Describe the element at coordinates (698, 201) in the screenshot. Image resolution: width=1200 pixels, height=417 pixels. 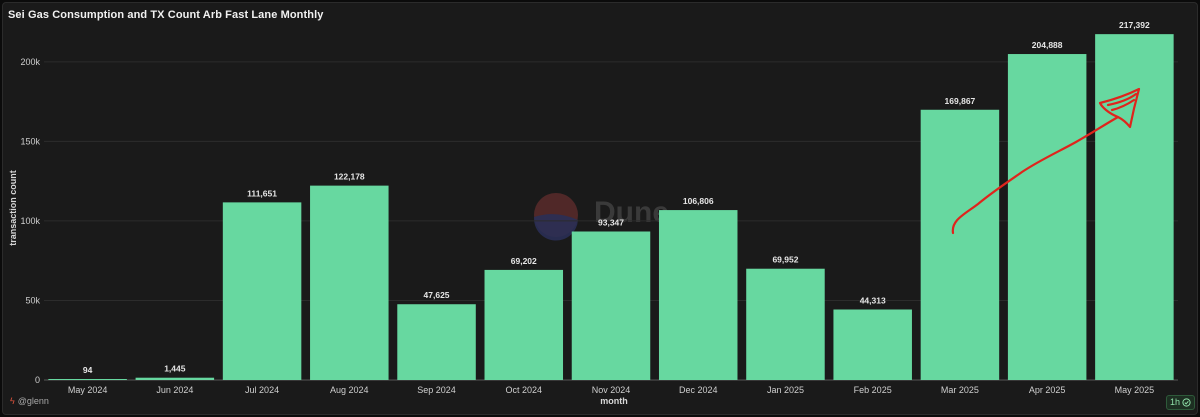
I see `bar-value-label: 106,806` at that location.